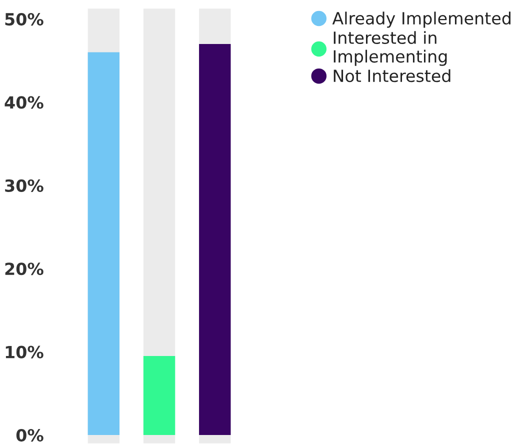 This screenshot has width=529, height=448. What do you see at coordinates (25, 352) in the screenshot?
I see `y-tick-label: 10%` at bounding box center [25, 352].